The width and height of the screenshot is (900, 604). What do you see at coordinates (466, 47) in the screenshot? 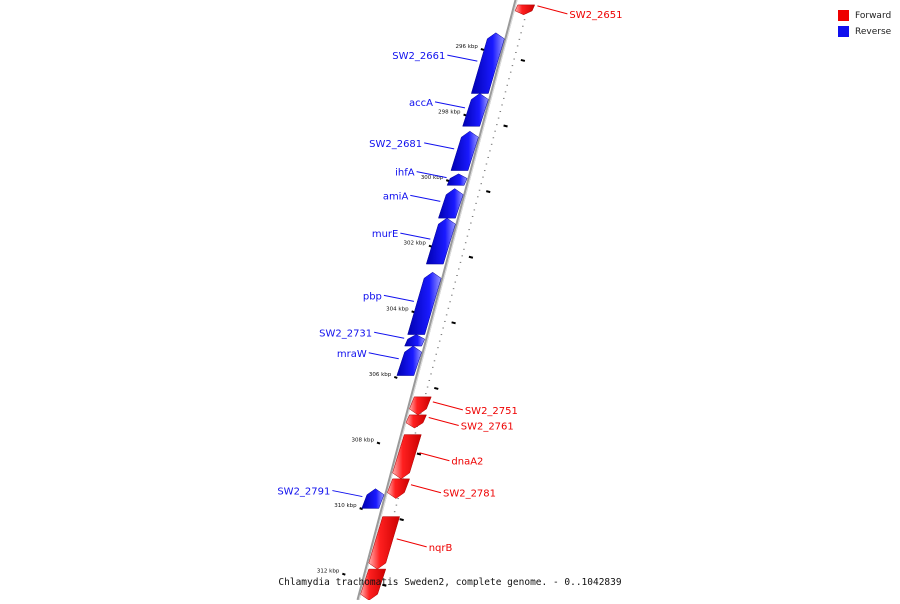
I see `tick-label: 296 kbp` at bounding box center [466, 47].